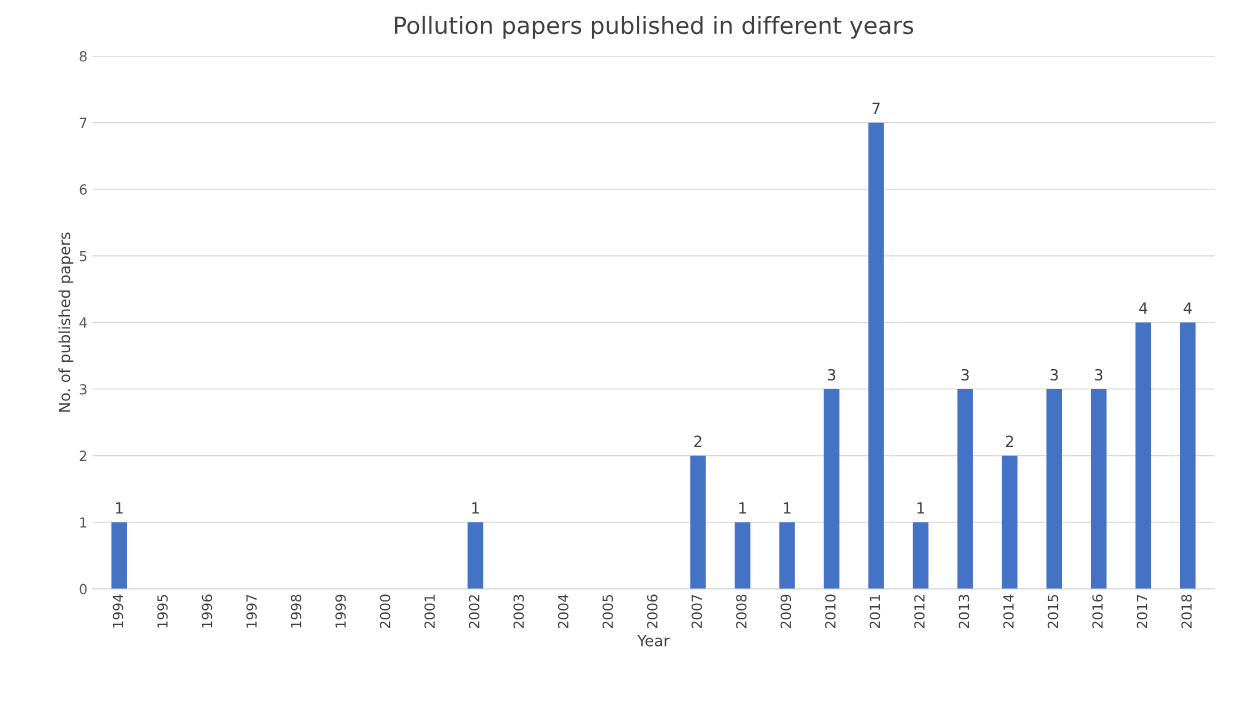 The height and width of the screenshot is (701, 1233). What do you see at coordinates (741, 611) in the screenshot?
I see `x-tick-label: 2008` at bounding box center [741, 611].